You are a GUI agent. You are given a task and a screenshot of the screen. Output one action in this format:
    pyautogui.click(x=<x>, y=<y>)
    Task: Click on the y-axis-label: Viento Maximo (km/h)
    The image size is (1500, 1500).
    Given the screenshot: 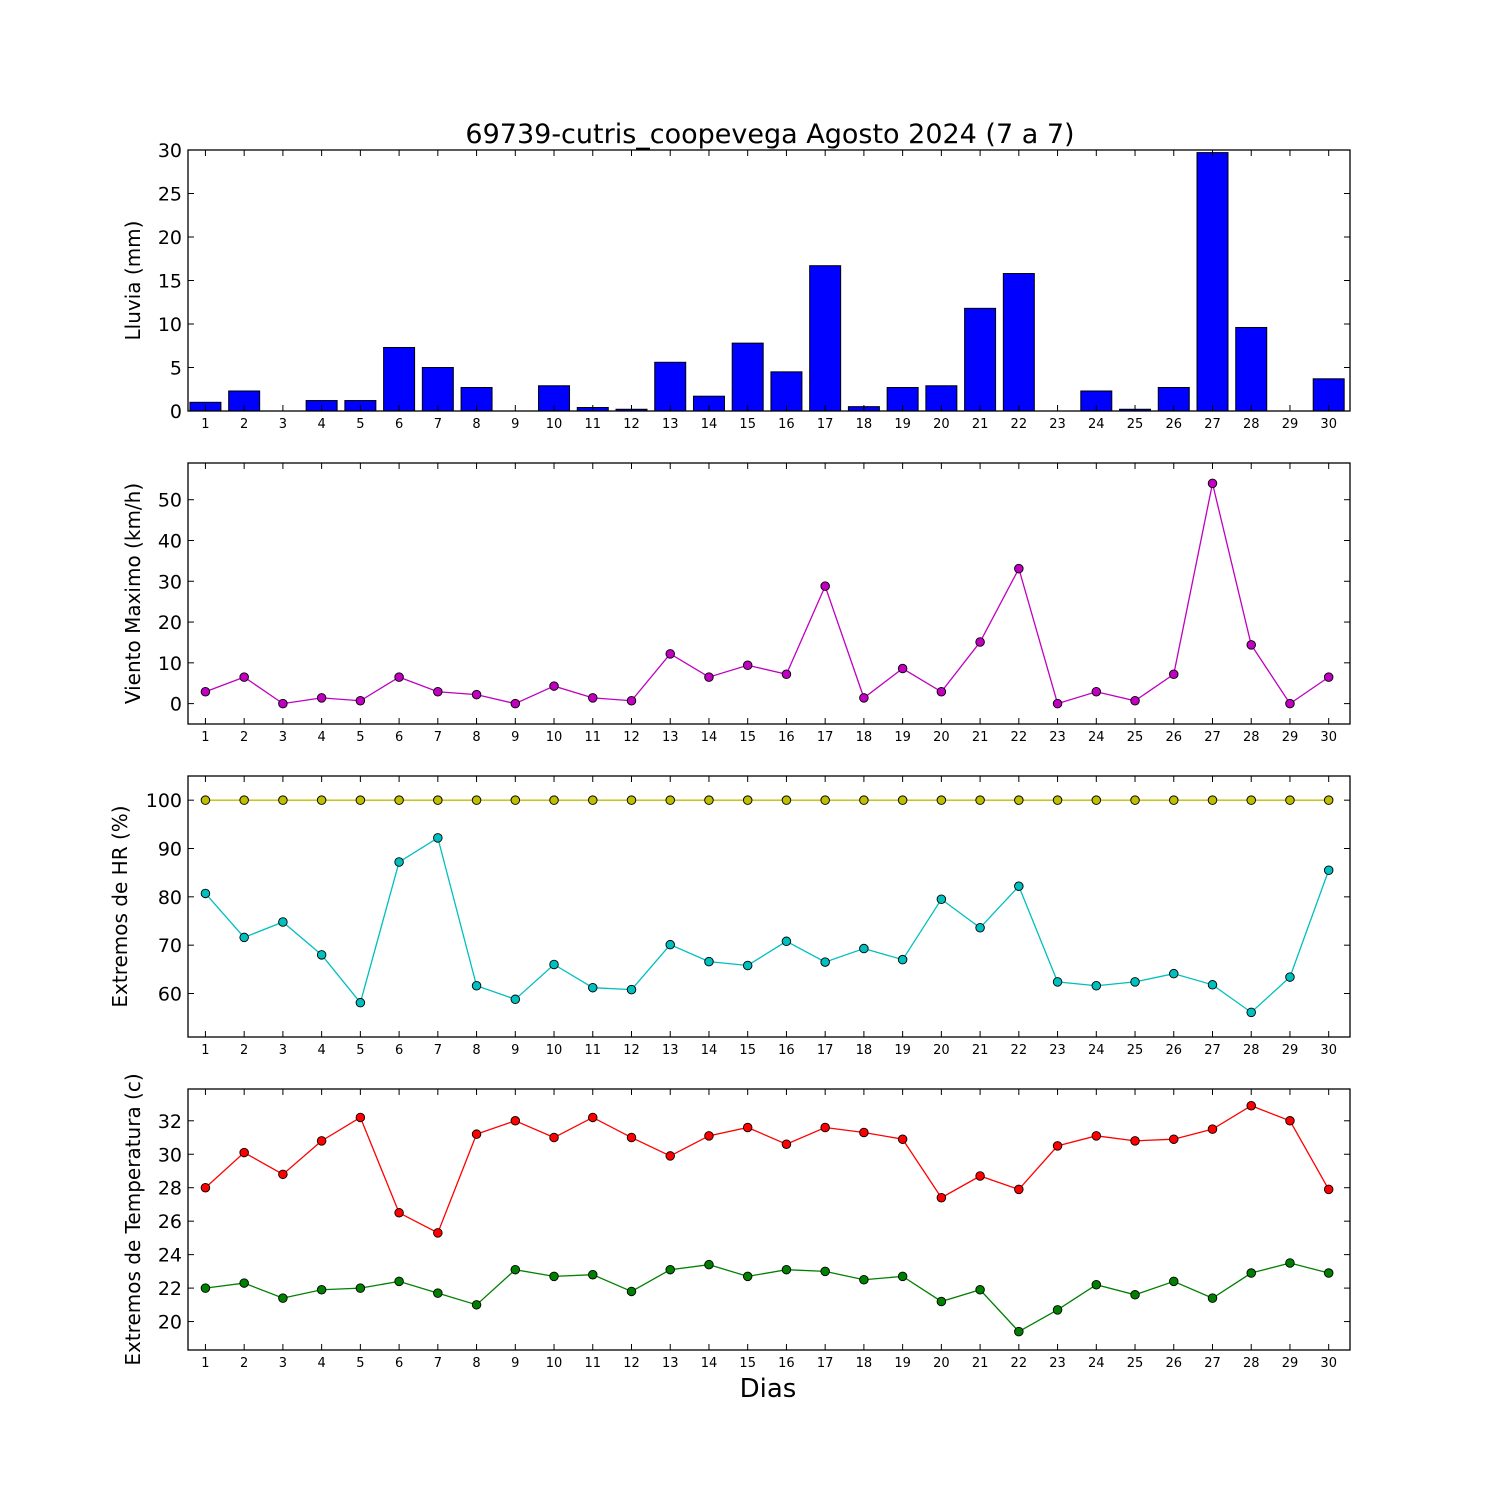 What is the action you would take?
    pyautogui.click(x=133, y=593)
    